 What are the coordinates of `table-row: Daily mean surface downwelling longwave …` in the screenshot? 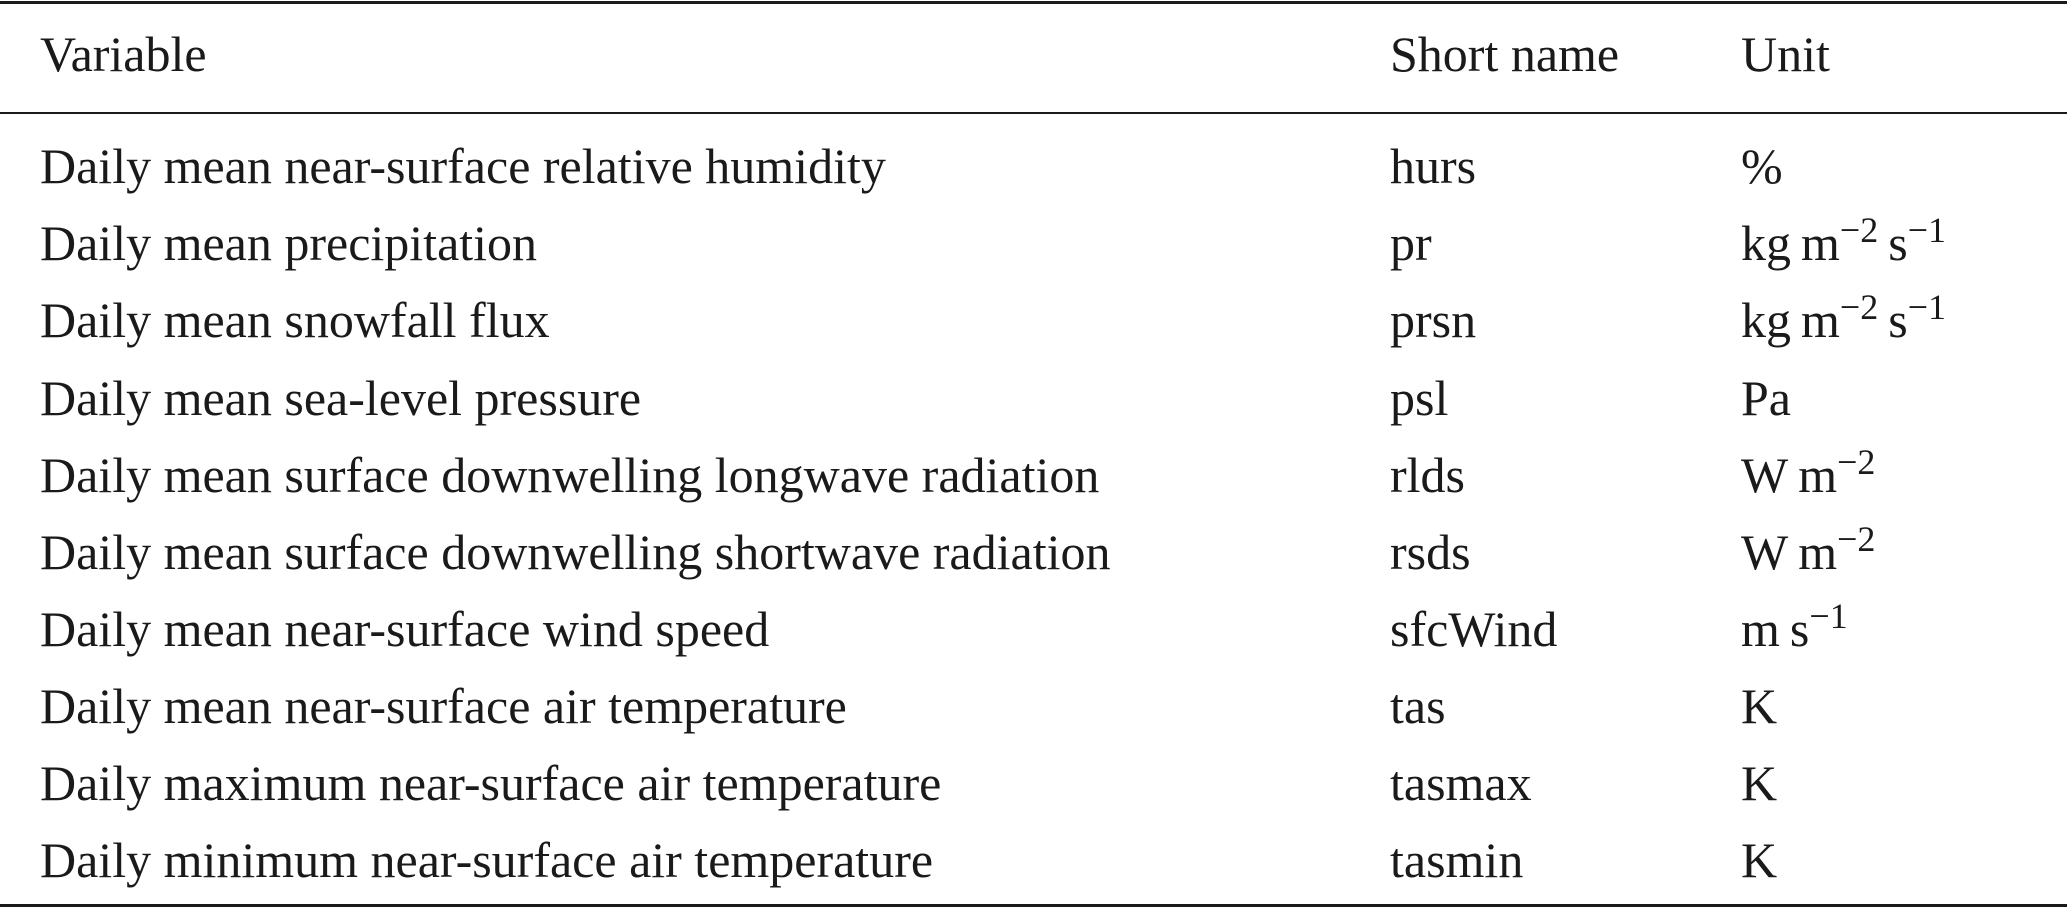 It's located at (1033, 475).